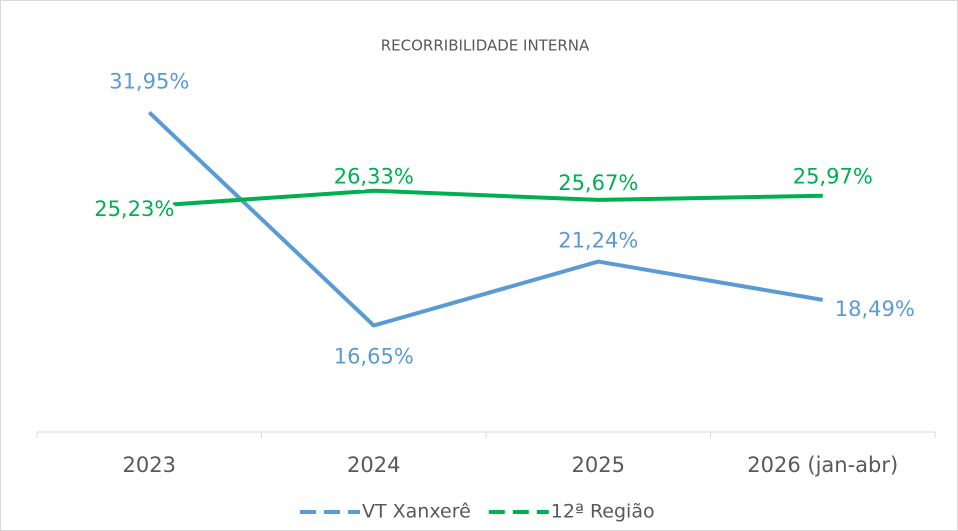 Image resolution: width=958 pixels, height=531 pixels. Describe the element at coordinates (485, 46) in the screenshot. I see `chart-title: RECORRIBILIDADE INTERNA` at that location.